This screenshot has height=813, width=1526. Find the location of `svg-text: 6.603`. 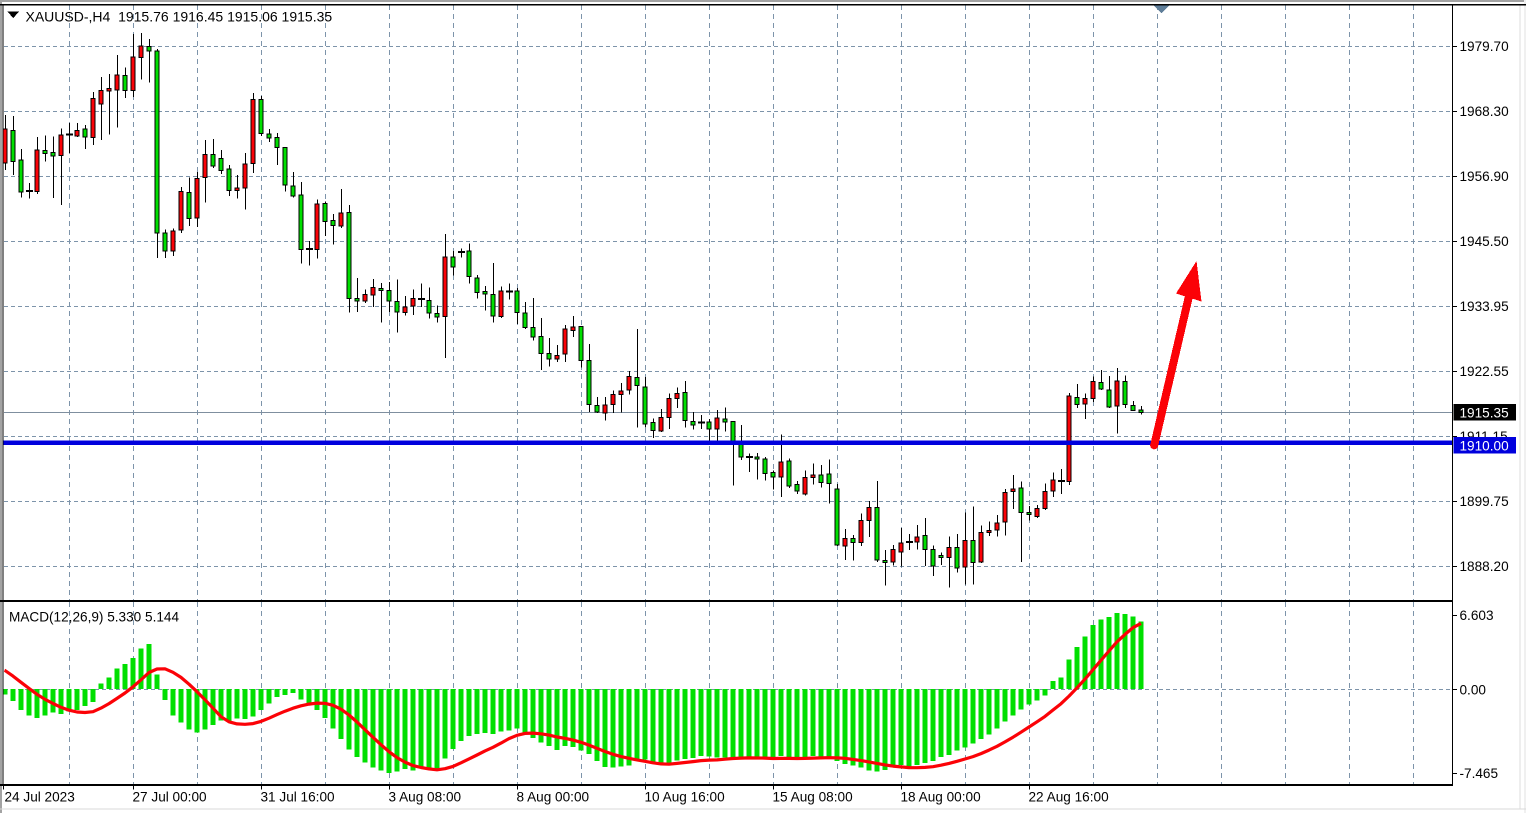

svg-text: 6.603 is located at coordinates (1477, 615).